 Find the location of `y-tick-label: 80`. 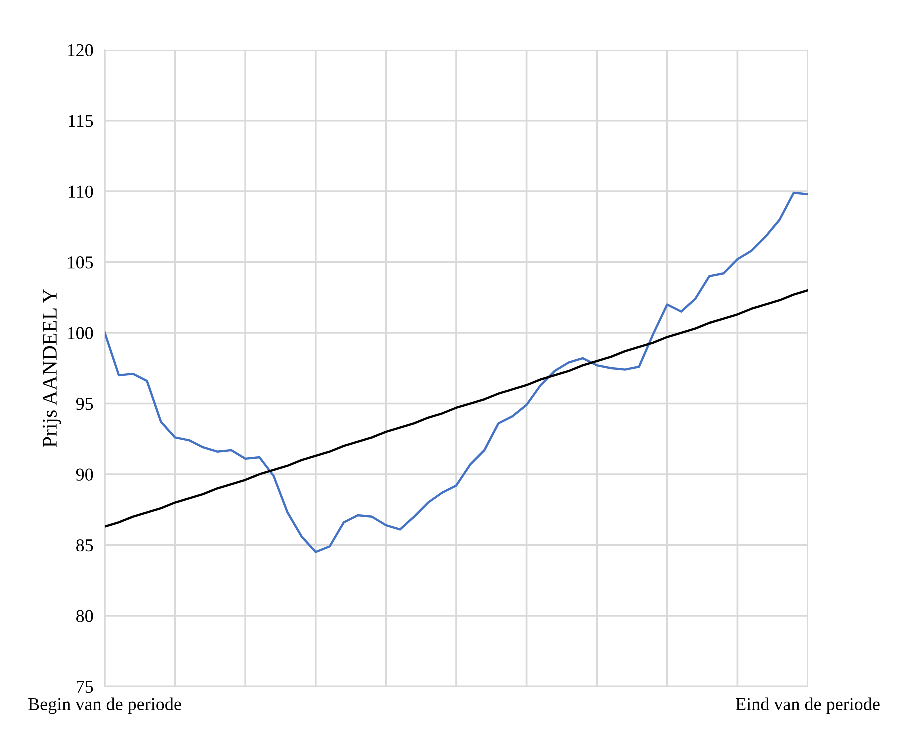

y-tick-label: 80 is located at coordinates (85, 616).